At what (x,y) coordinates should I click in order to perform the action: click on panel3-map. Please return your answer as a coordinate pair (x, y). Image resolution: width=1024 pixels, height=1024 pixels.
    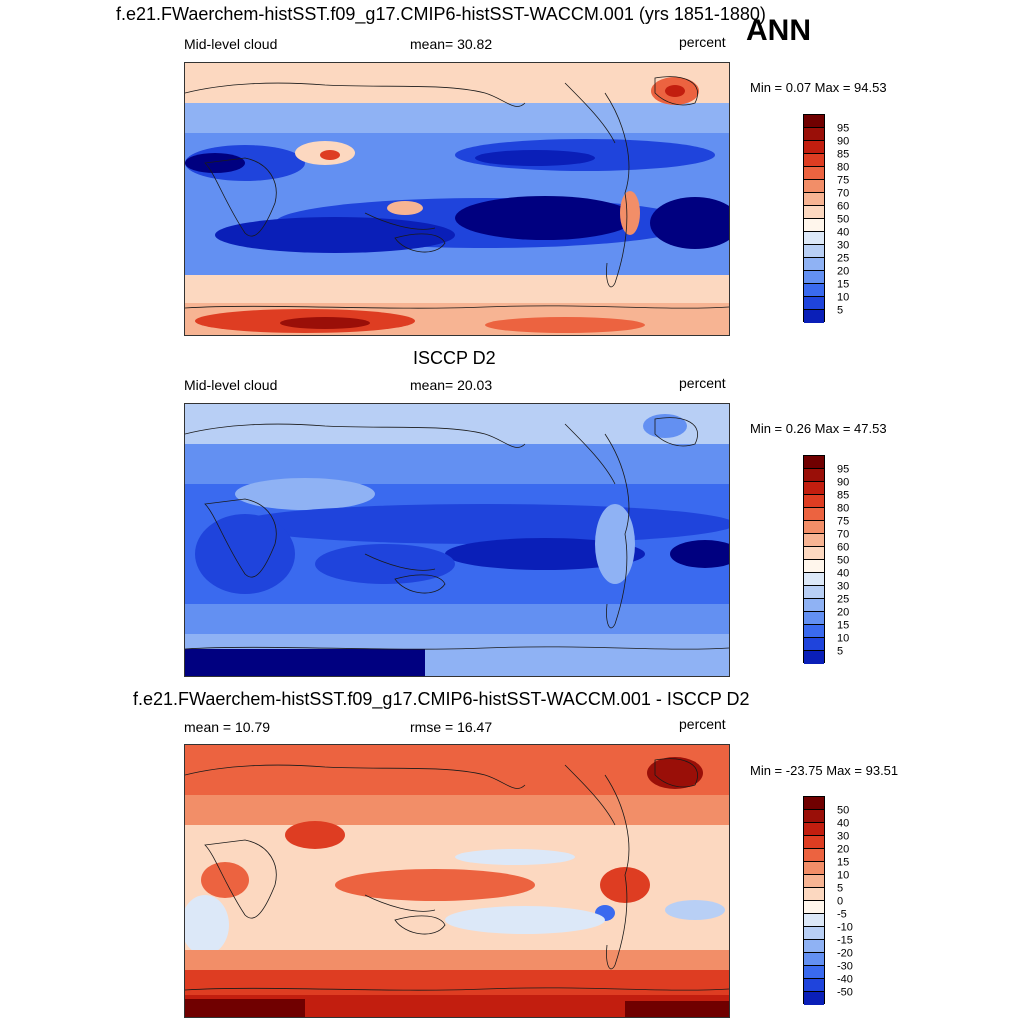
    Looking at the image, I should click on (457, 881).